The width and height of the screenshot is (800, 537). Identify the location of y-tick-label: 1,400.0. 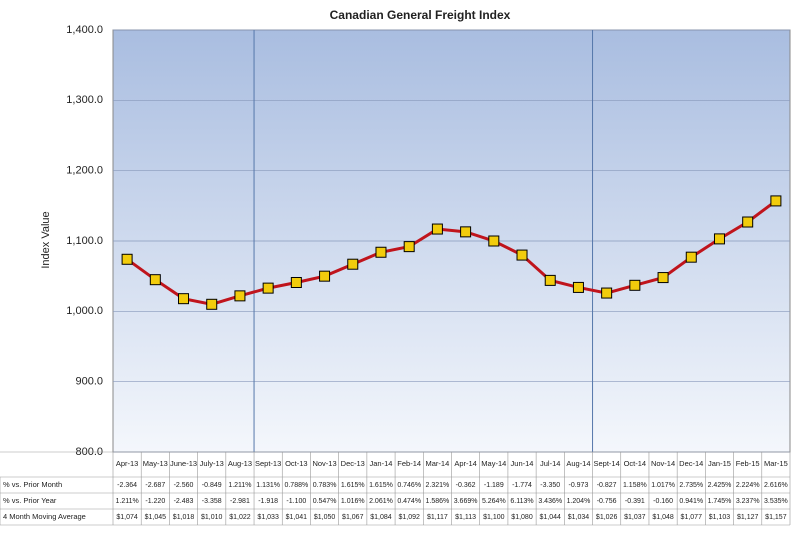
(84, 30).